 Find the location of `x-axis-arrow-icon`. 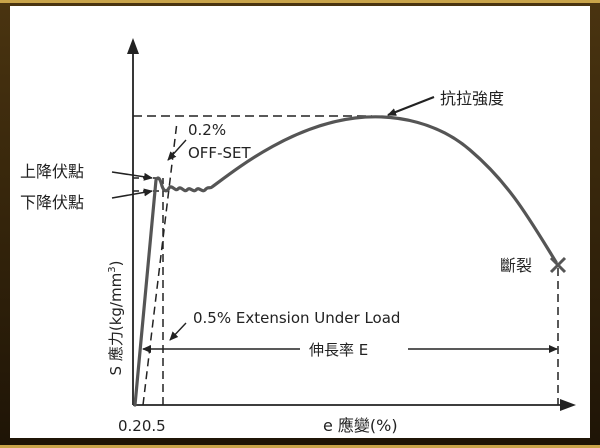

x-axis-arrow-icon is located at coordinates (568, 405).